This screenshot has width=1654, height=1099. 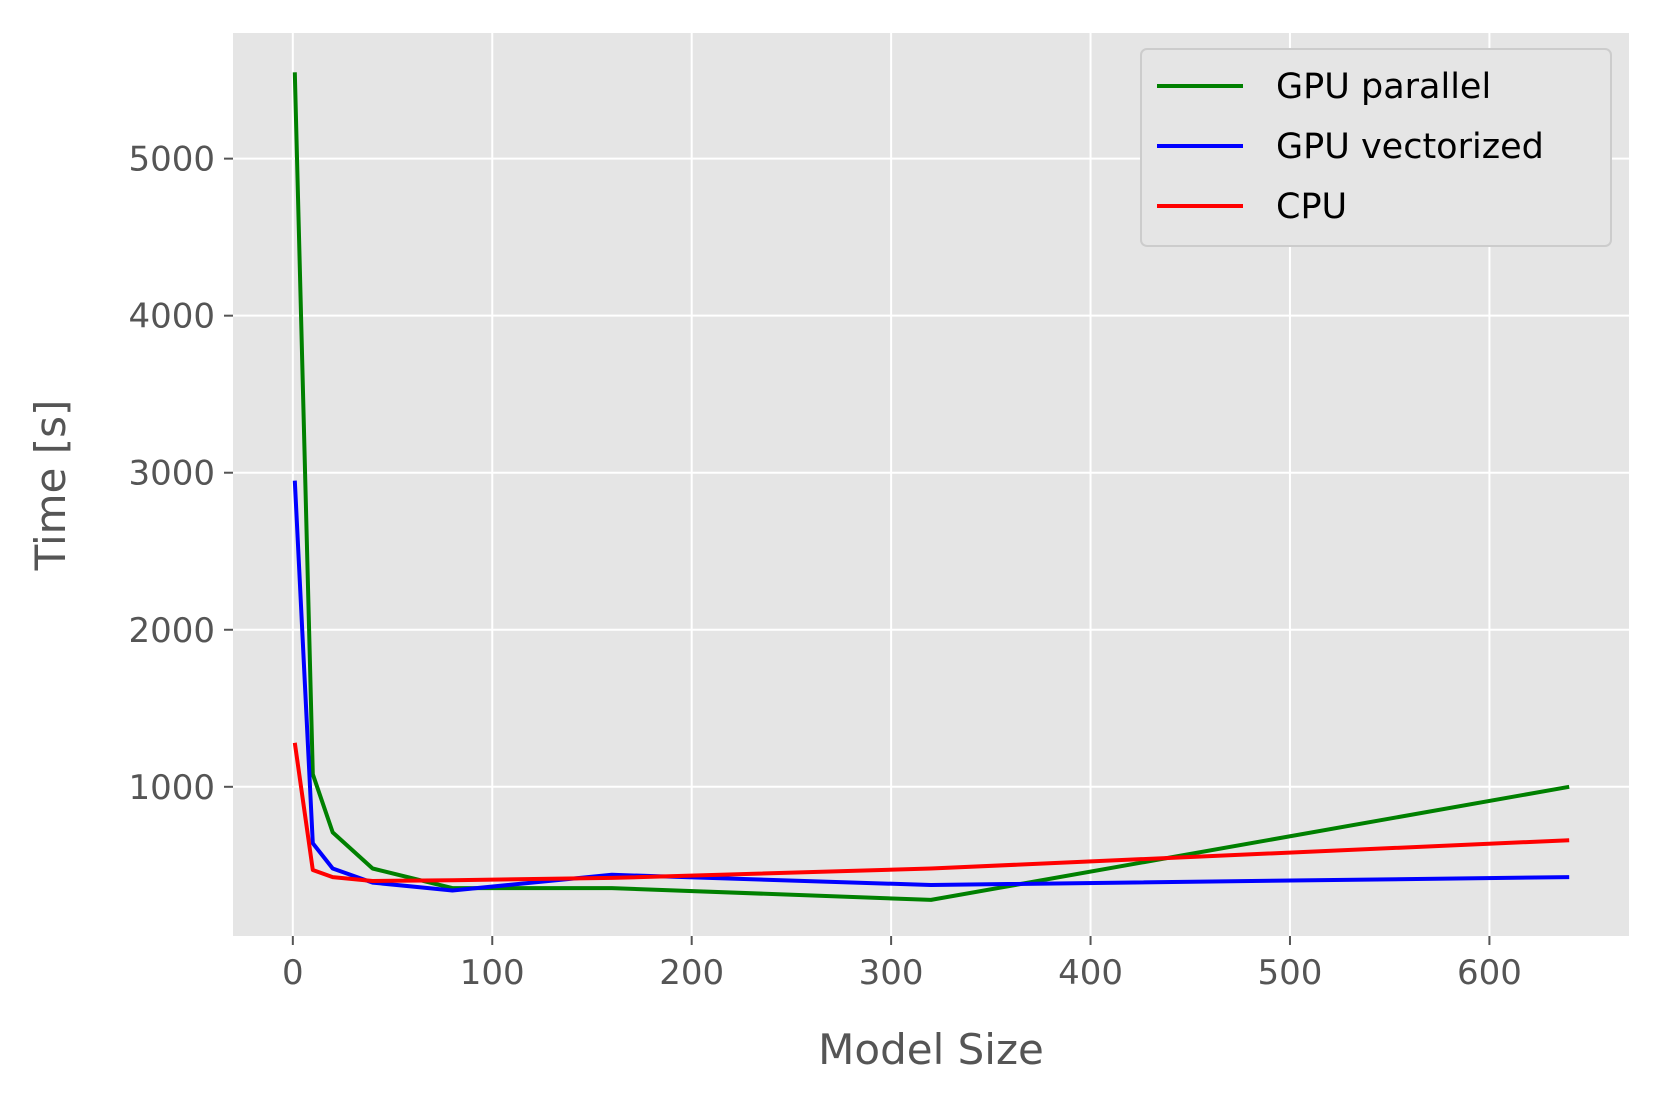 I want to click on x-tick-label: 100, so click(x=492, y=973).